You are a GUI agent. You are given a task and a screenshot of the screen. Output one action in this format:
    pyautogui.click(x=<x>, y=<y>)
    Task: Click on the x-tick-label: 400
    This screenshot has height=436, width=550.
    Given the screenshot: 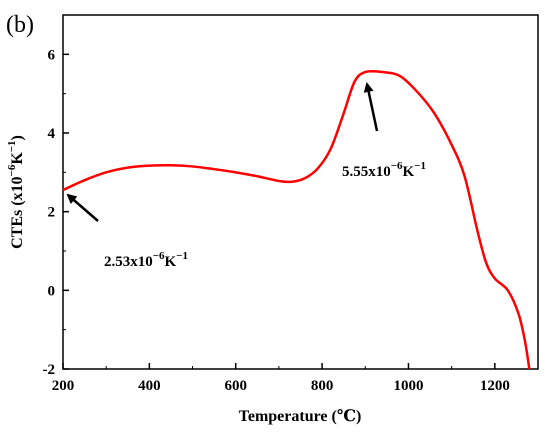 What is the action you would take?
    pyautogui.click(x=149, y=386)
    